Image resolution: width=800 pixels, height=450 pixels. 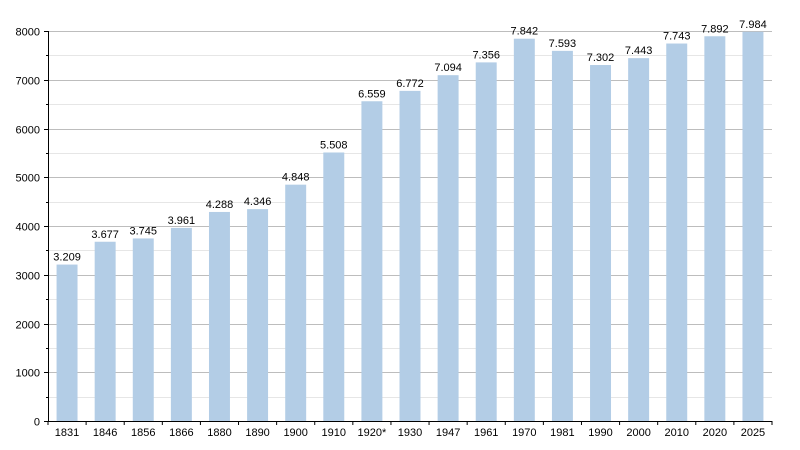 I want to click on y-tick-label: 7000, so click(x=28, y=82).